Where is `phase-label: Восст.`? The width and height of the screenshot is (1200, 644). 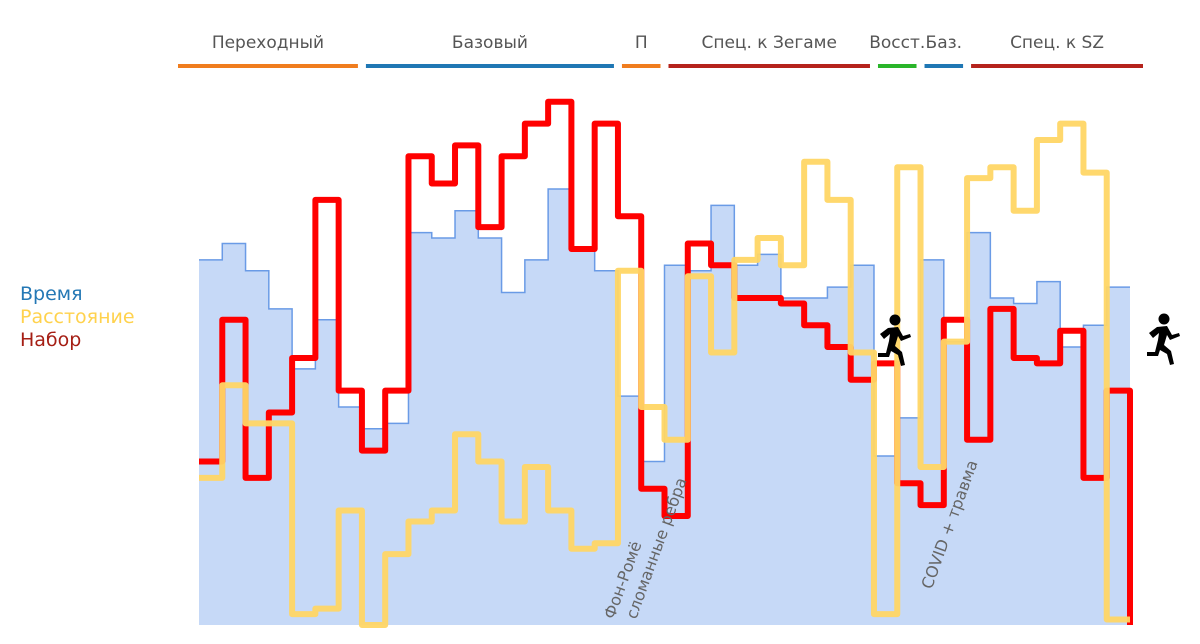
phase-label: Восст. is located at coordinates (897, 43).